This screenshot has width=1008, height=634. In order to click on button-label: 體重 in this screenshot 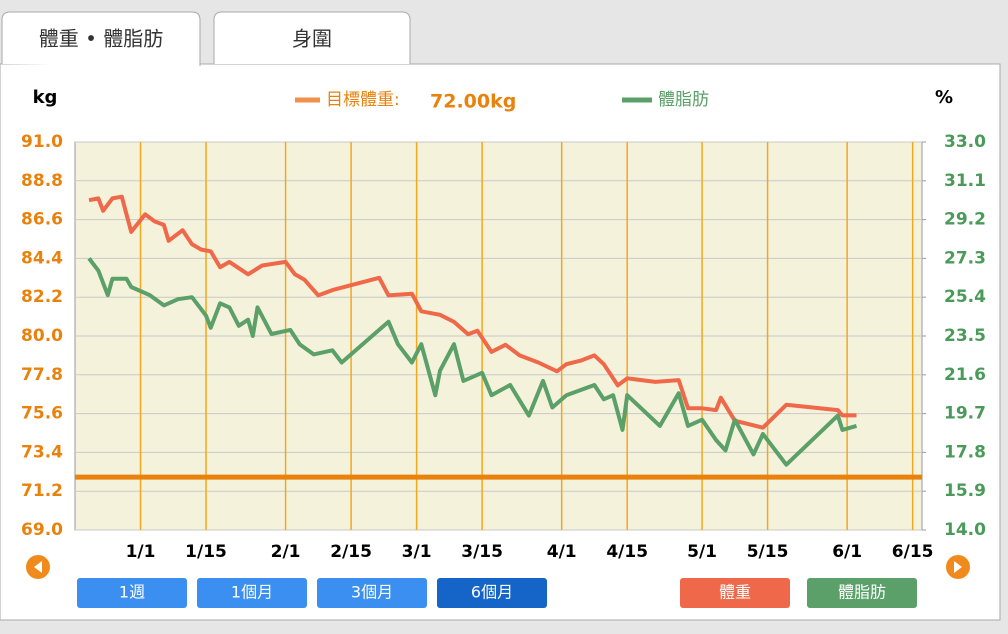, I will do `click(735, 592)`.